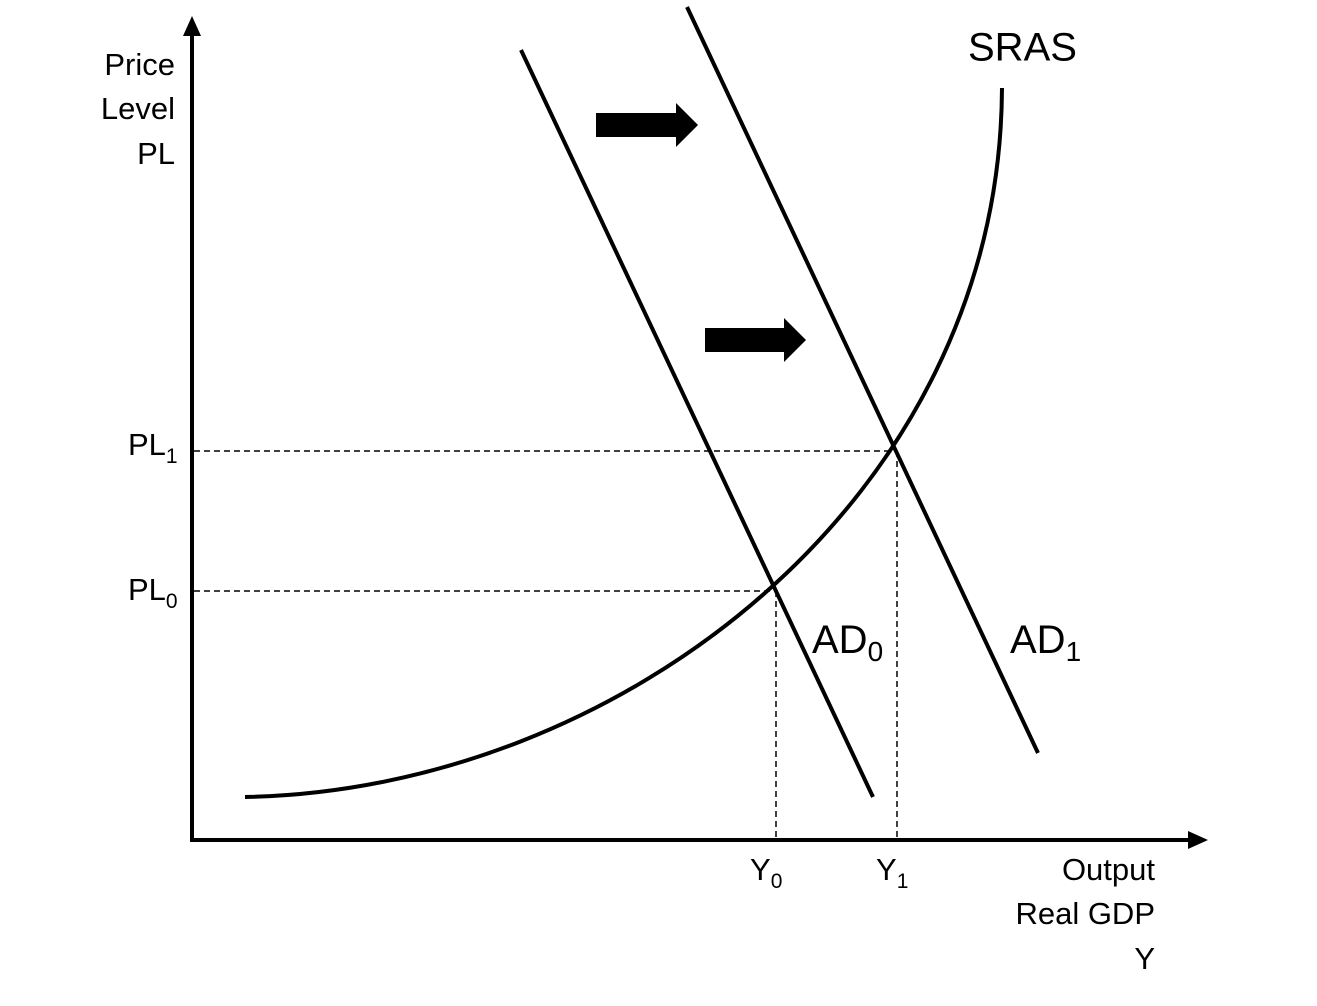 This screenshot has width=1317, height=1006. Describe the element at coordinates (1198, 840) in the screenshot. I see `x-axis-arrow` at that location.